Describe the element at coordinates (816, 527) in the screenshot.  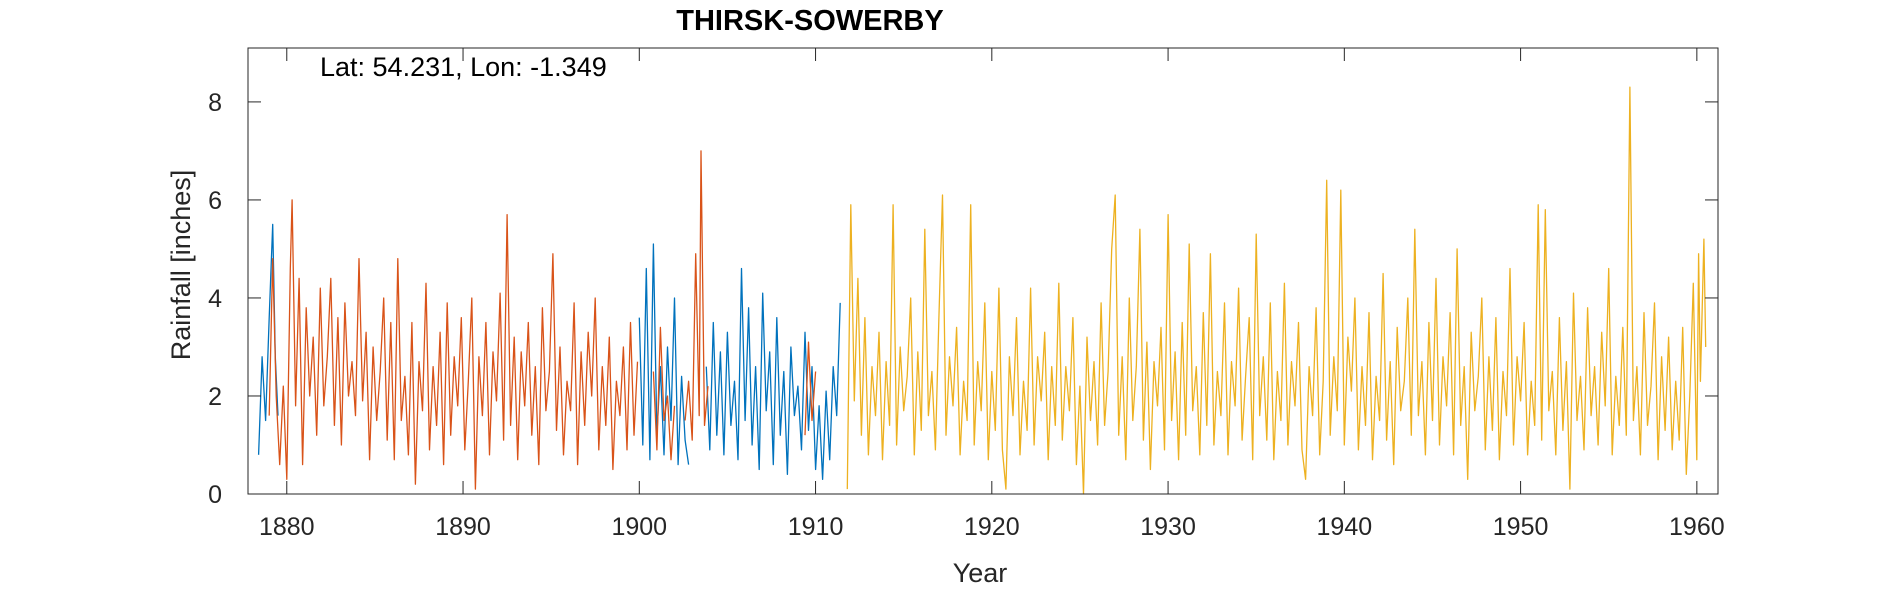
I see `x-tick-label-1910: 1910` at that location.